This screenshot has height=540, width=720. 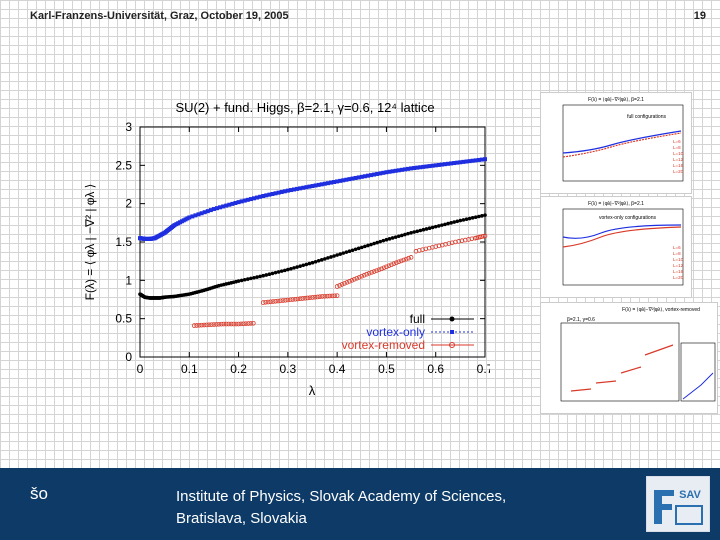 I want to click on x-tick-label: 0.3, so click(x=288, y=369).